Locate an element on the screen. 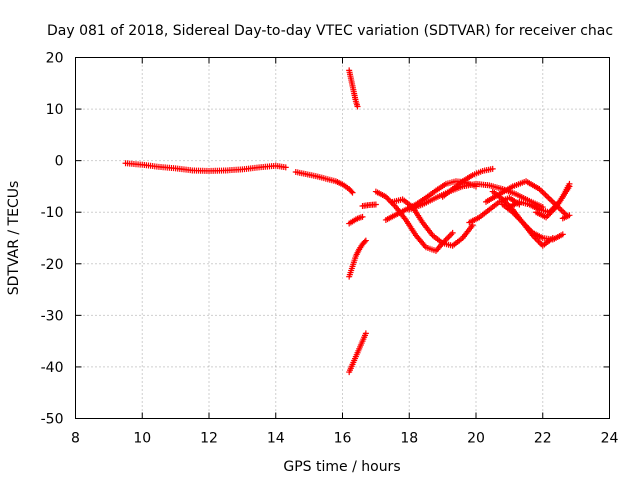  x-tick-labels: 8 10 12 14 16 18 20 22 24 is located at coordinates (344, 439).